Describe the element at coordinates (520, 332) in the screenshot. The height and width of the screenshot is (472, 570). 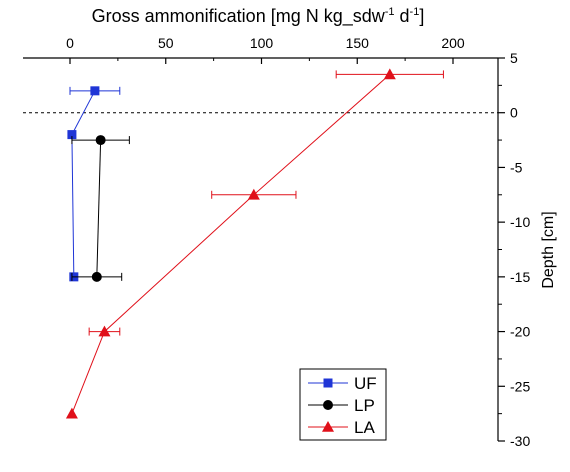
I see `y-tick-label: -20` at that location.